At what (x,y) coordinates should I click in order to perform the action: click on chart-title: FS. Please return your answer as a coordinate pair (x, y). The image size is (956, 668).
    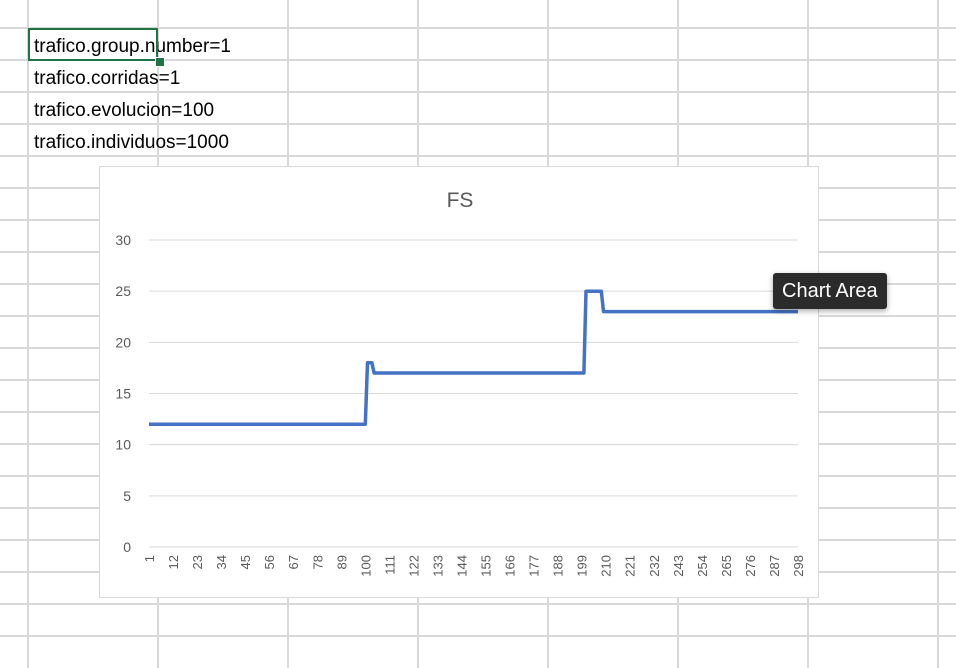
    Looking at the image, I should click on (460, 200).